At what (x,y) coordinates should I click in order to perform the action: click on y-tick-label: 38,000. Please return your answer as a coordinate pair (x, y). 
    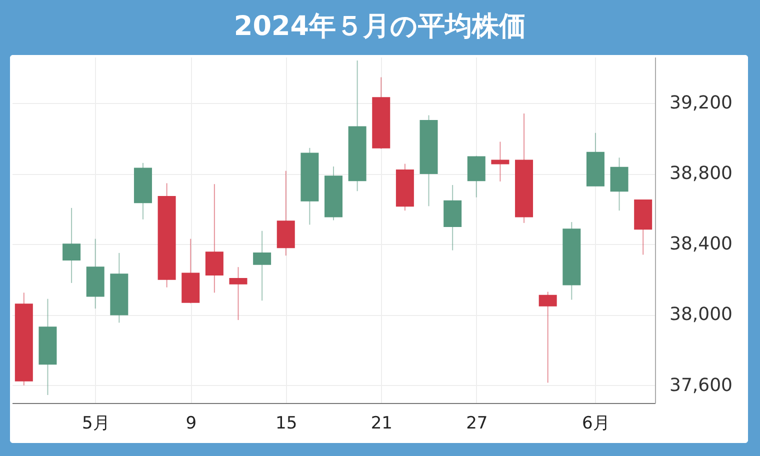
    Looking at the image, I should click on (701, 315).